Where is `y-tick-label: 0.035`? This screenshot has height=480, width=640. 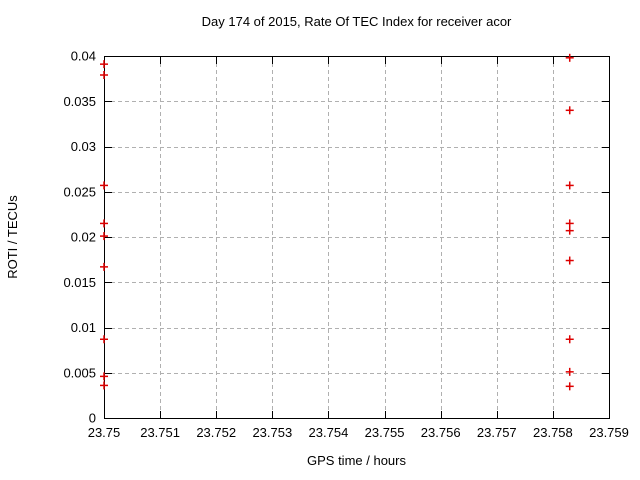 y-tick-label: 0.035 is located at coordinates (79, 101).